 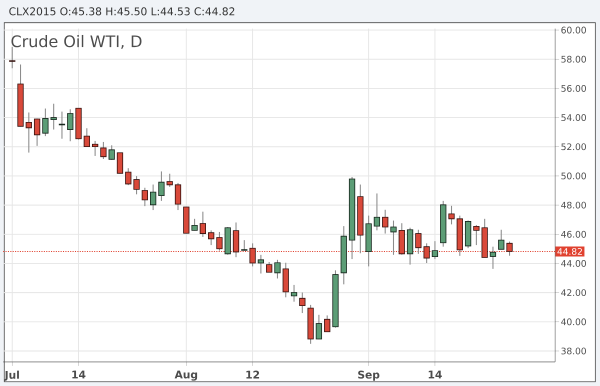 I want to click on y-tick-label: 54.00, so click(x=573, y=117).